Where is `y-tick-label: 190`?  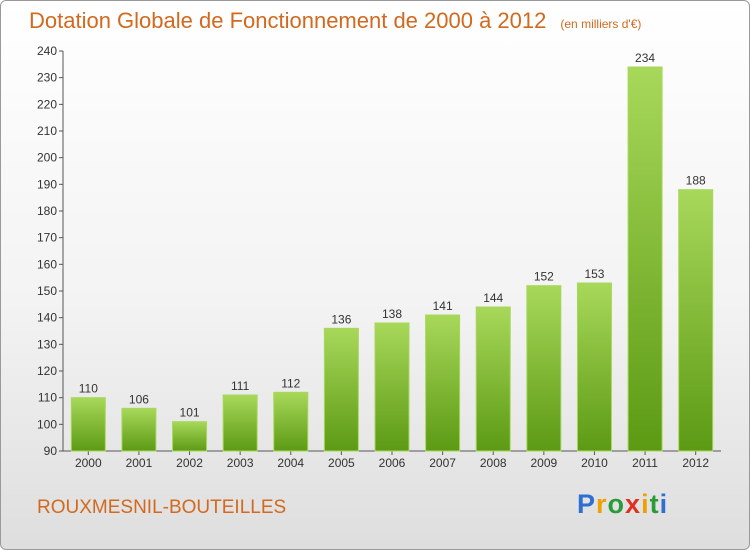 y-tick-label: 190 is located at coordinates (47, 184).